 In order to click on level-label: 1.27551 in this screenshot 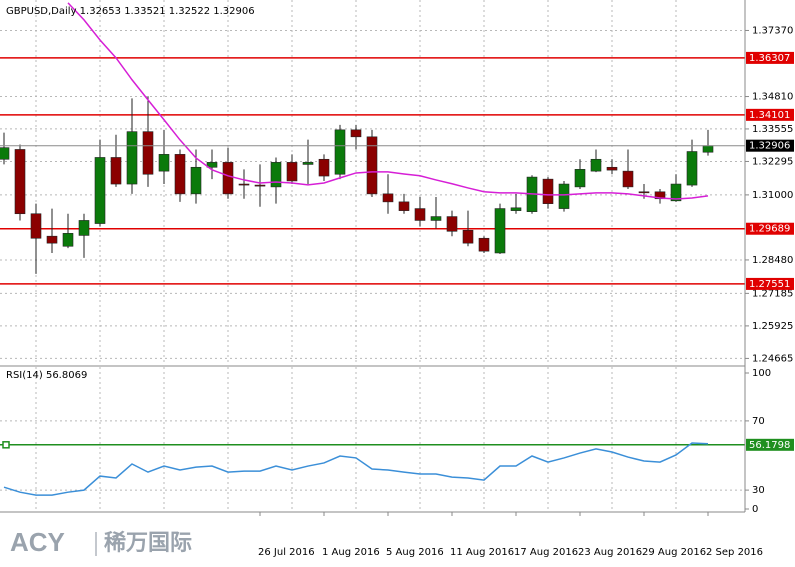, I will do `click(769, 284)`.